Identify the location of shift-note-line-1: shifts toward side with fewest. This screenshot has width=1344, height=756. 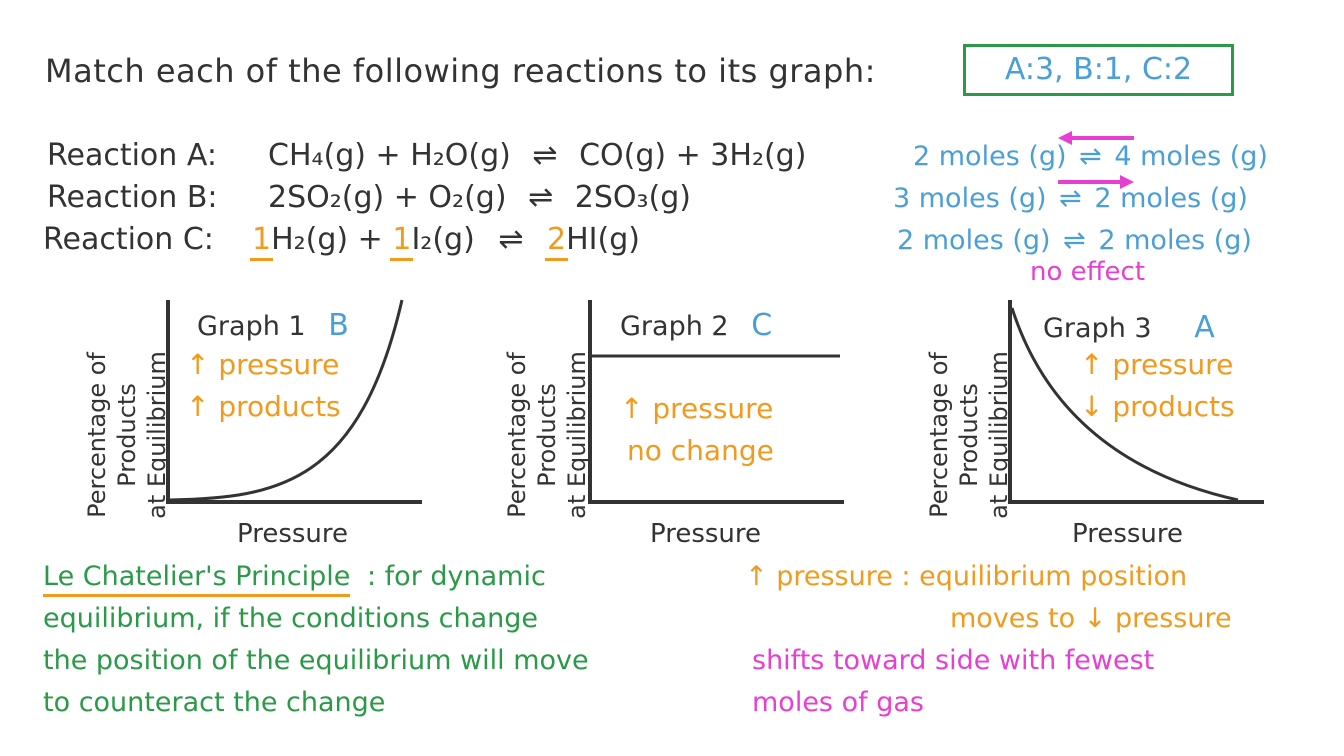
(953, 660).